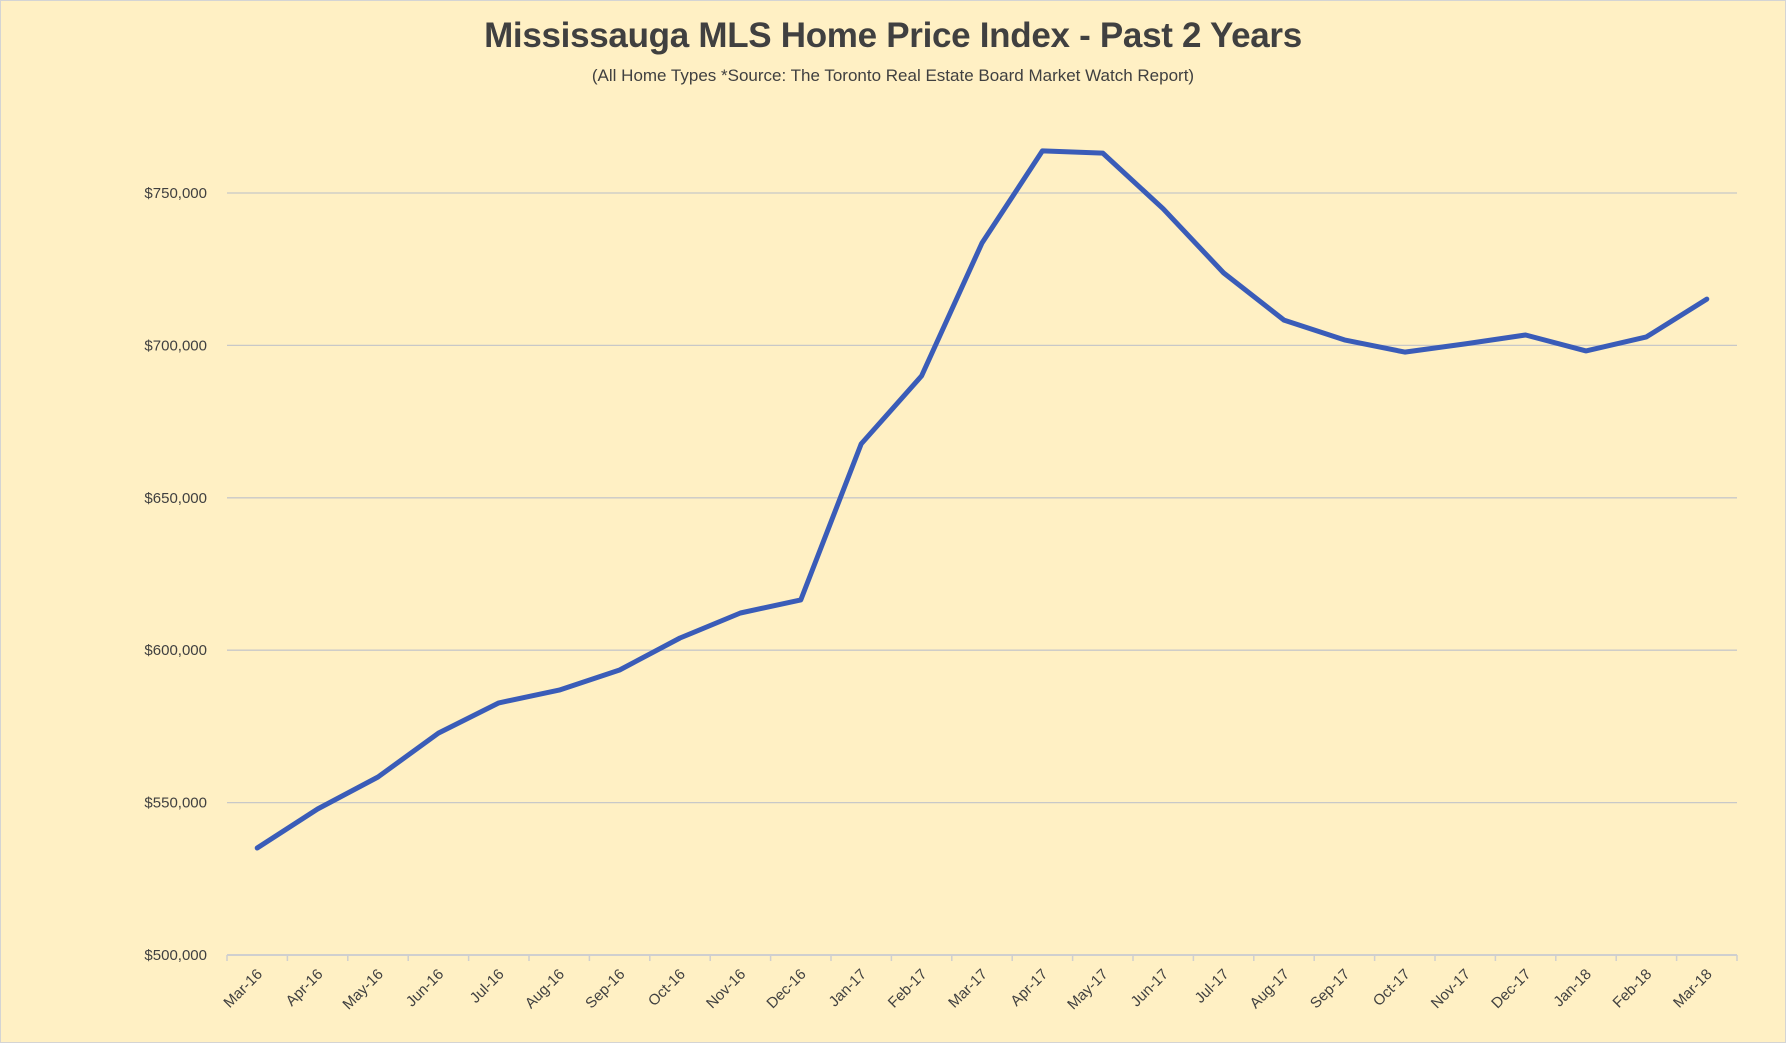 This screenshot has width=1786, height=1043. Describe the element at coordinates (726, 989) in the screenshot. I see `x-tick-label: Nov-16` at that location.